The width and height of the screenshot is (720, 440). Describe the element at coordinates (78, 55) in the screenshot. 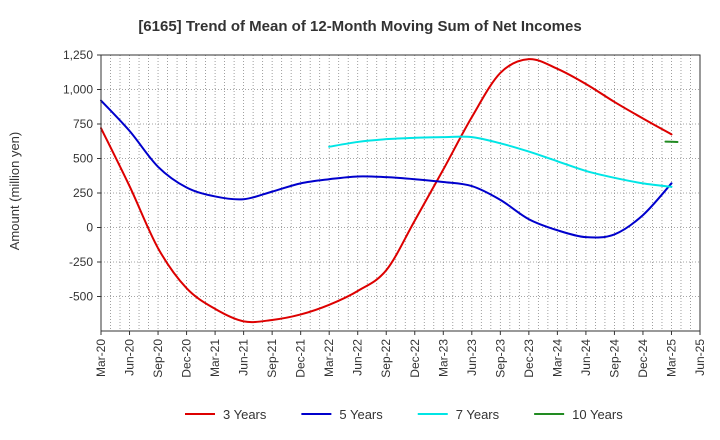

I see `y-tick-label: 1,250` at that location.